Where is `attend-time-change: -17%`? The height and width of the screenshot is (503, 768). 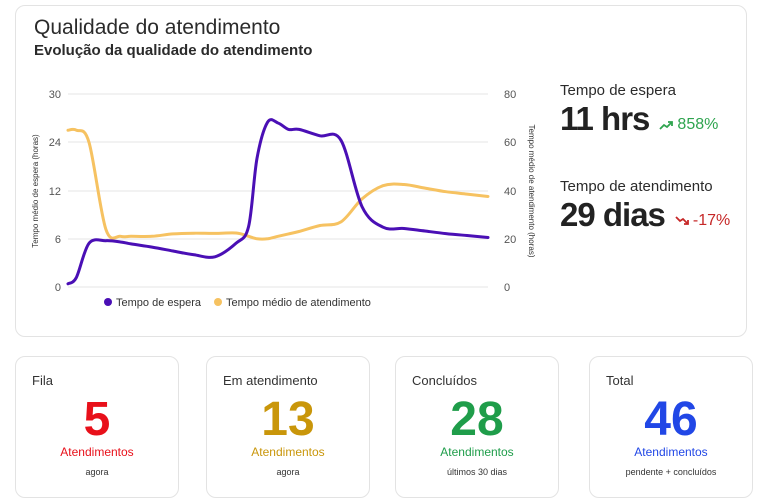
attend-time-change: -17% is located at coordinates (702, 221).